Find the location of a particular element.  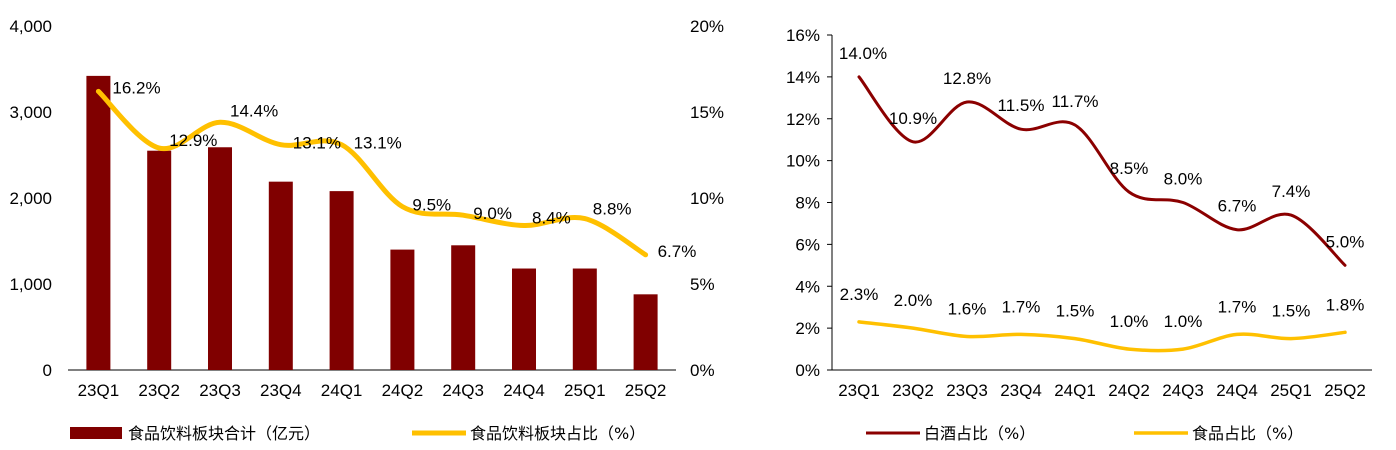

data-label: 7.4% is located at coordinates (1291, 191).